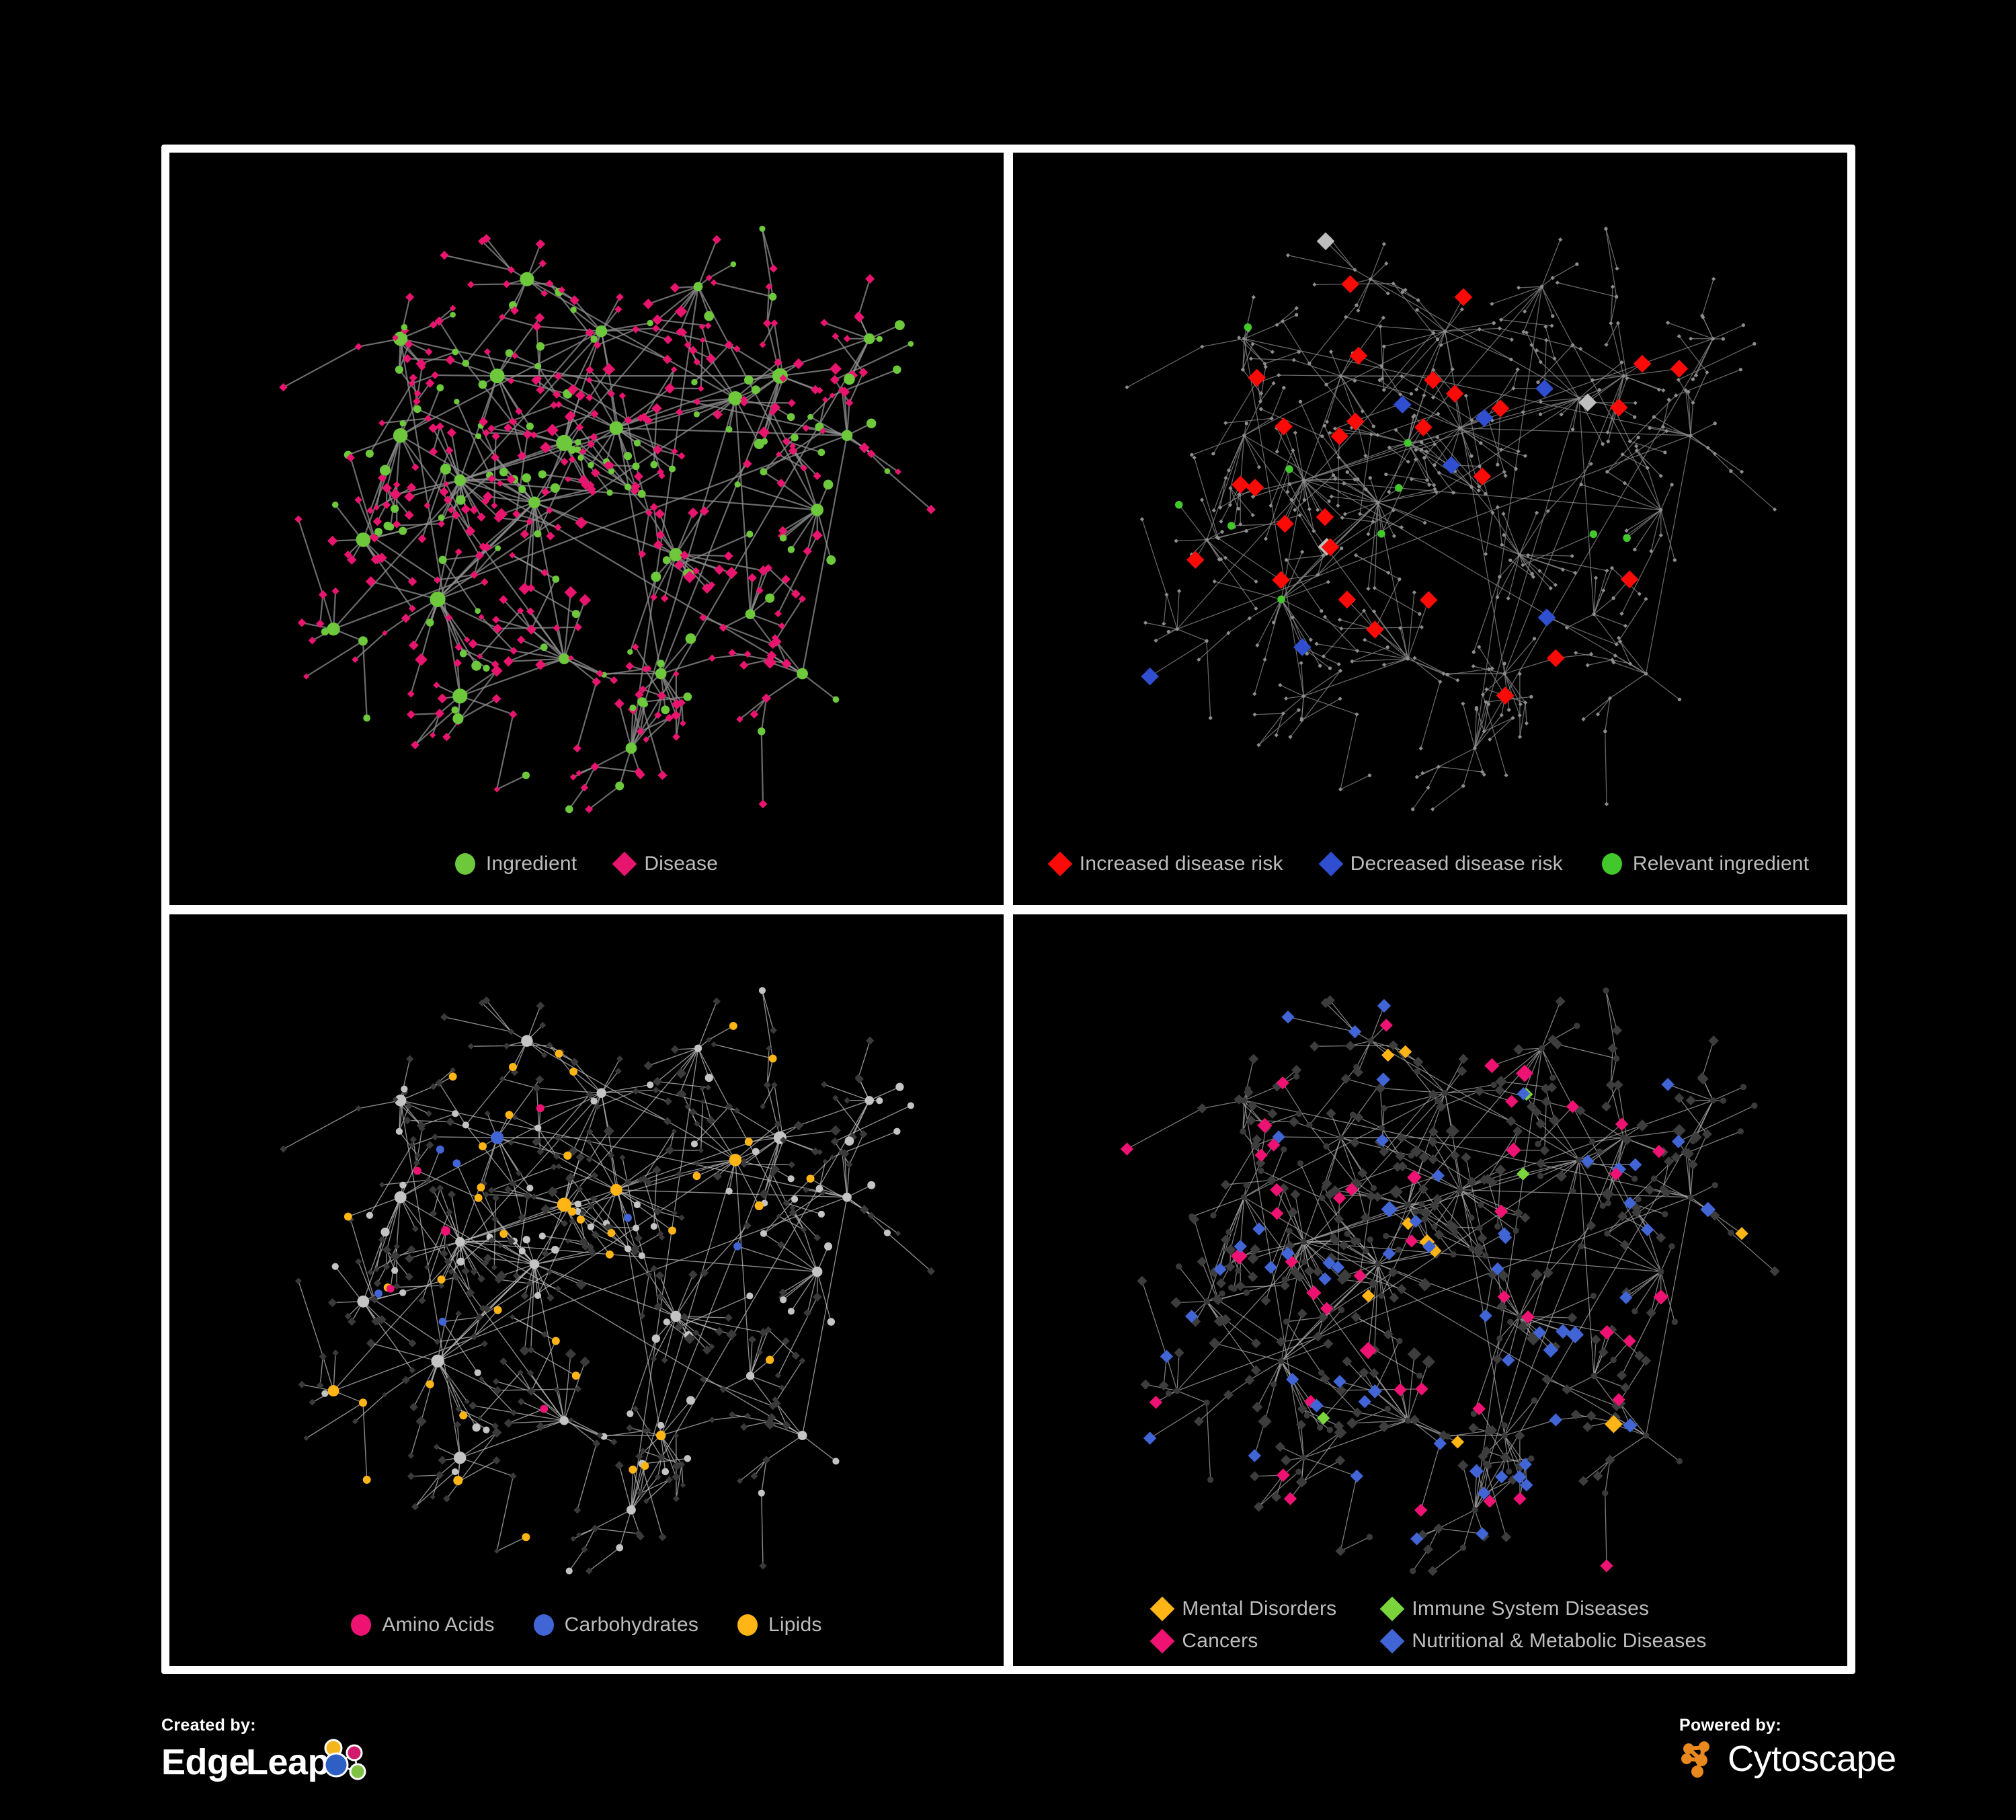  I want to click on legend-label: Immune System Diseases, so click(1531, 1608).